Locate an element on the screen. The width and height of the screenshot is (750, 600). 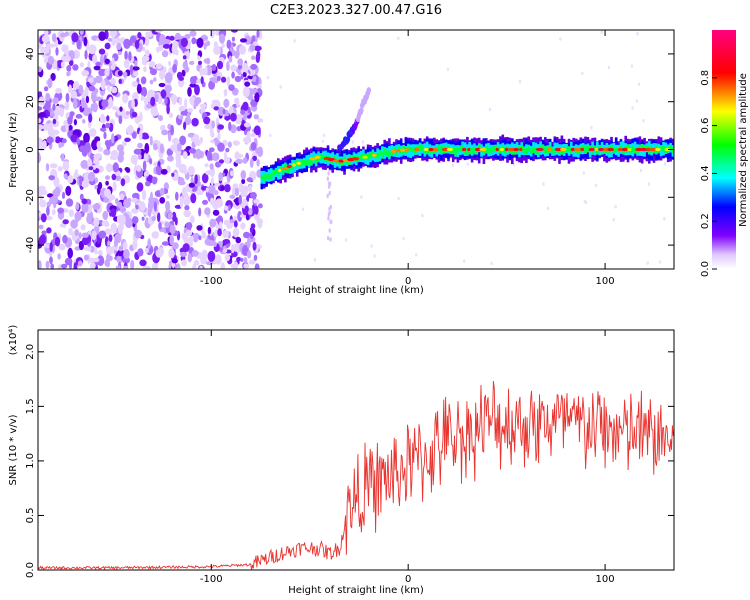
figure-title: C2E3.2023.327.00.47.G16 is located at coordinates (356, 10).